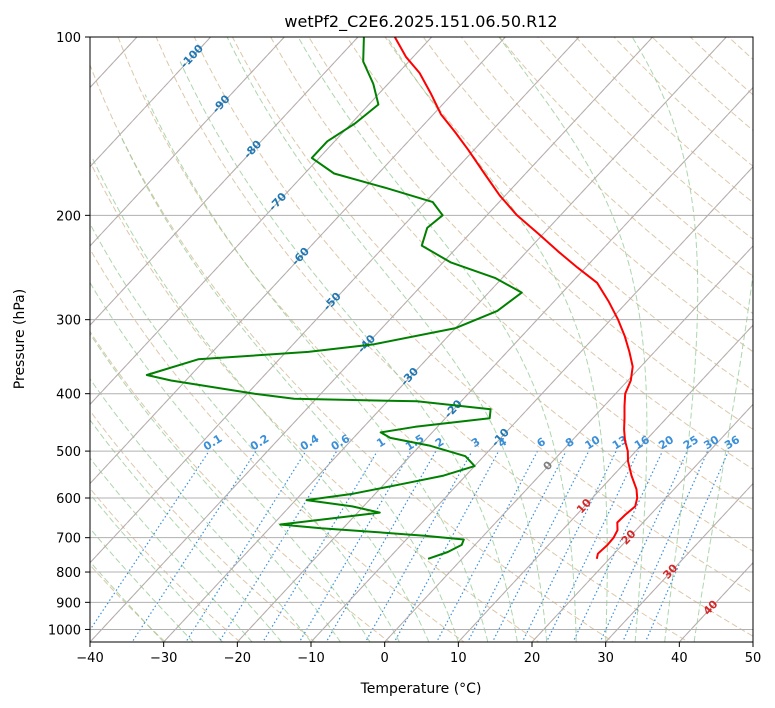  Describe the element at coordinates (68, 216) in the screenshot. I see `y-tick-label: 200` at that location.